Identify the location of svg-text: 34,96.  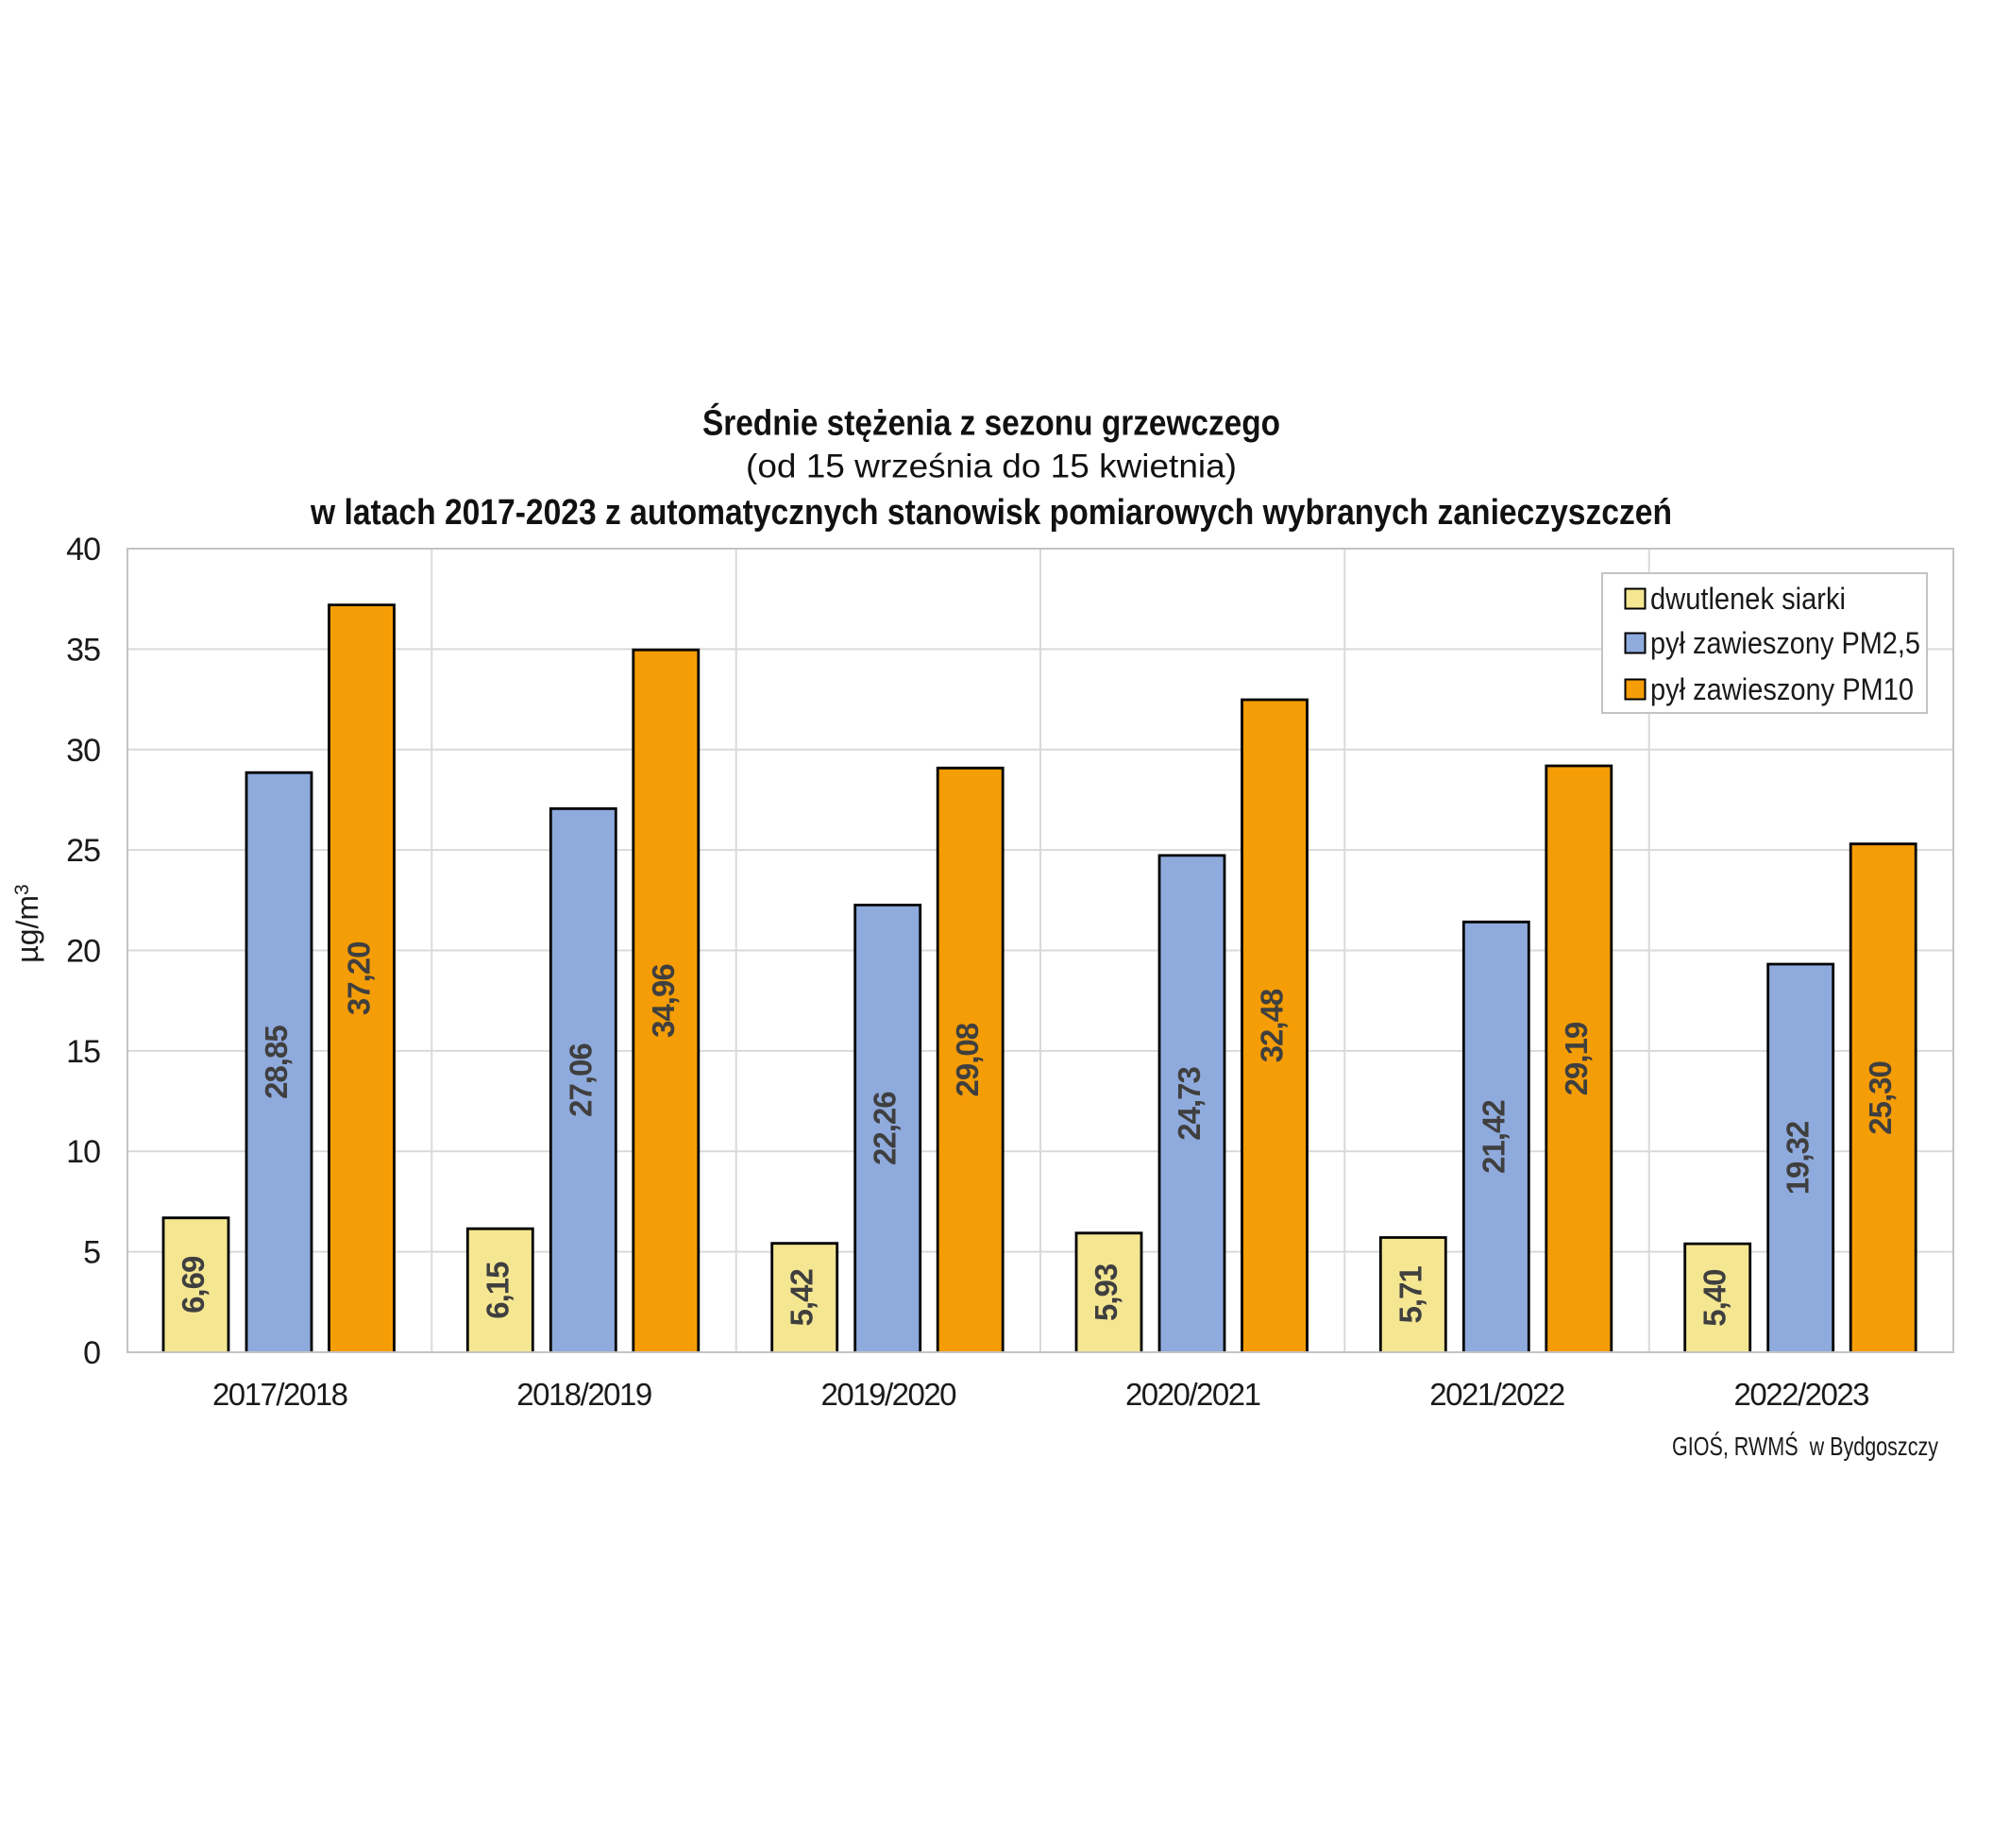
(664, 1001).